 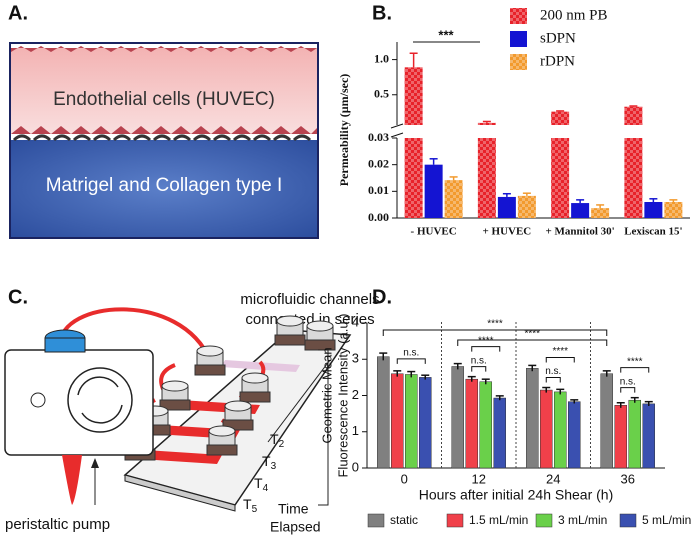 I want to click on y-axis-label: Geometric Mean, so click(x=326, y=395).